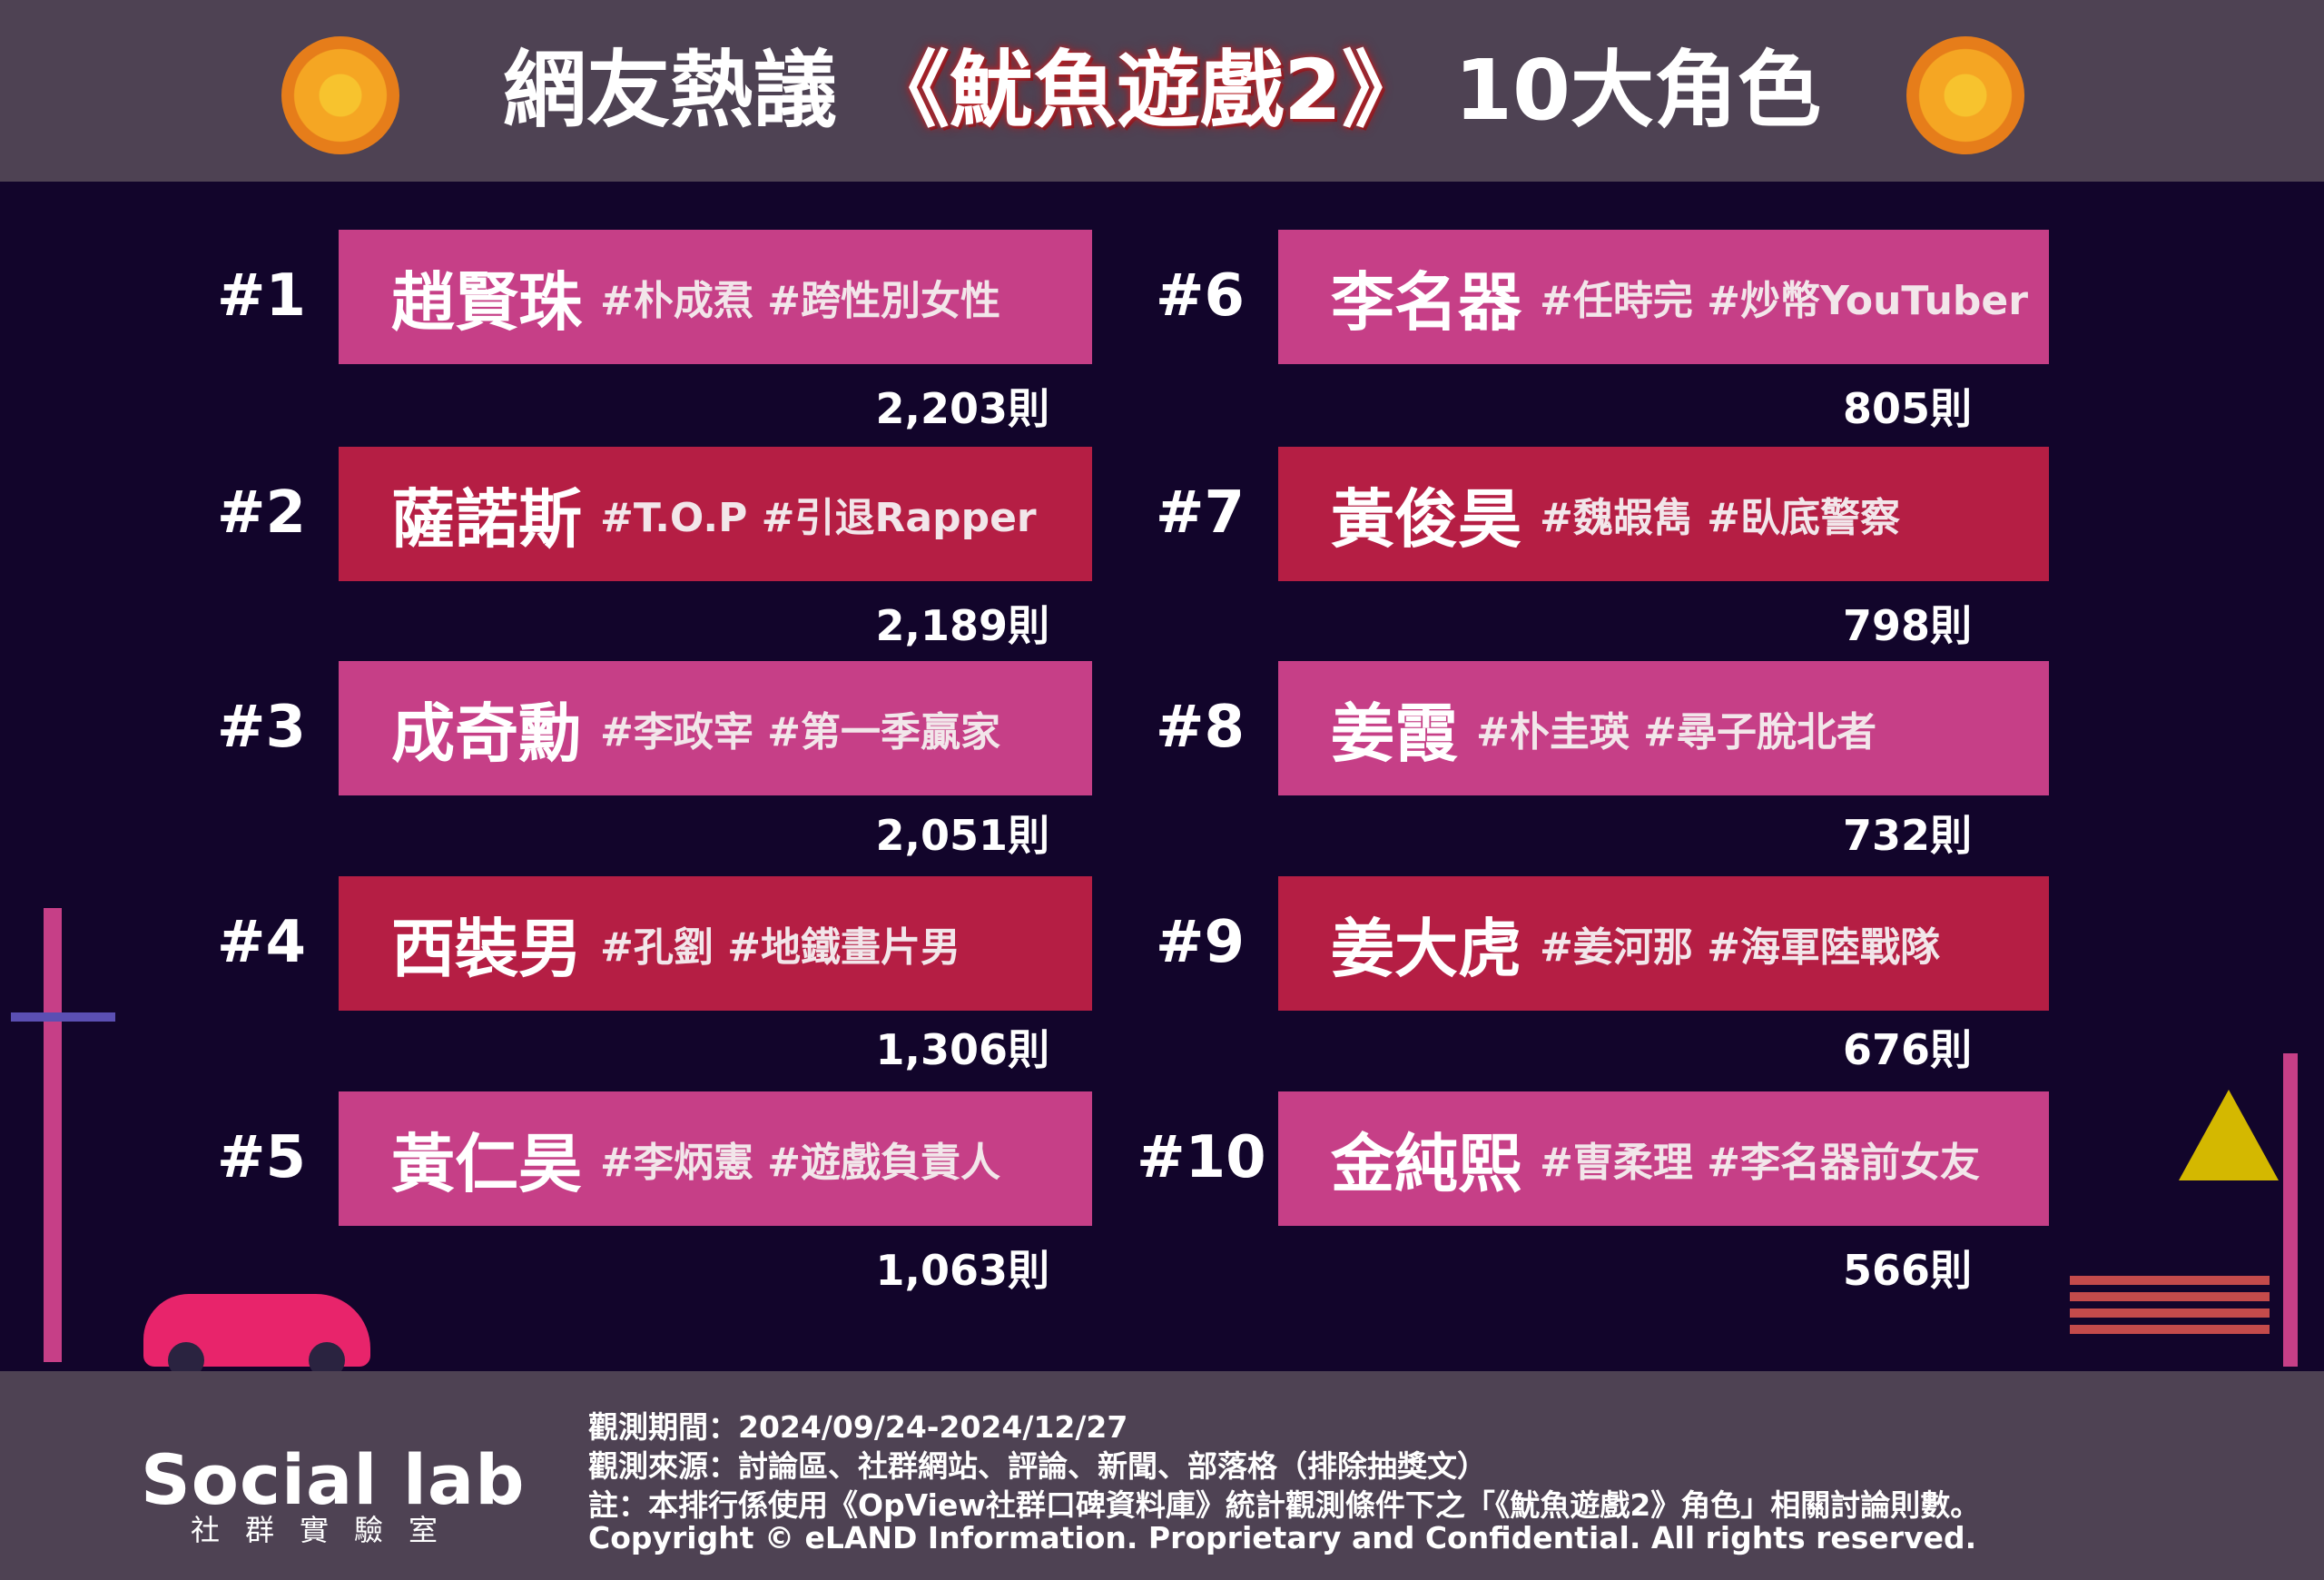 The image size is (2324, 1580). I want to click on character-tags: #朴成焄 #跨性別女性, so click(800, 301).